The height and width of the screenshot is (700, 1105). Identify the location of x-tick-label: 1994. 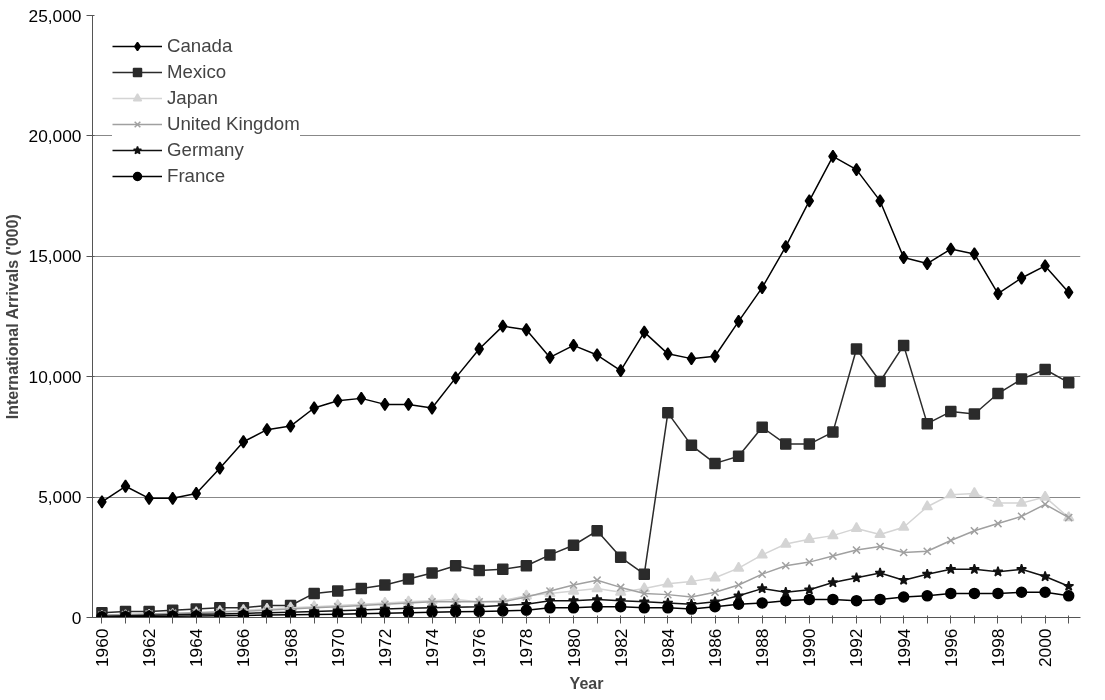
(903, 648).